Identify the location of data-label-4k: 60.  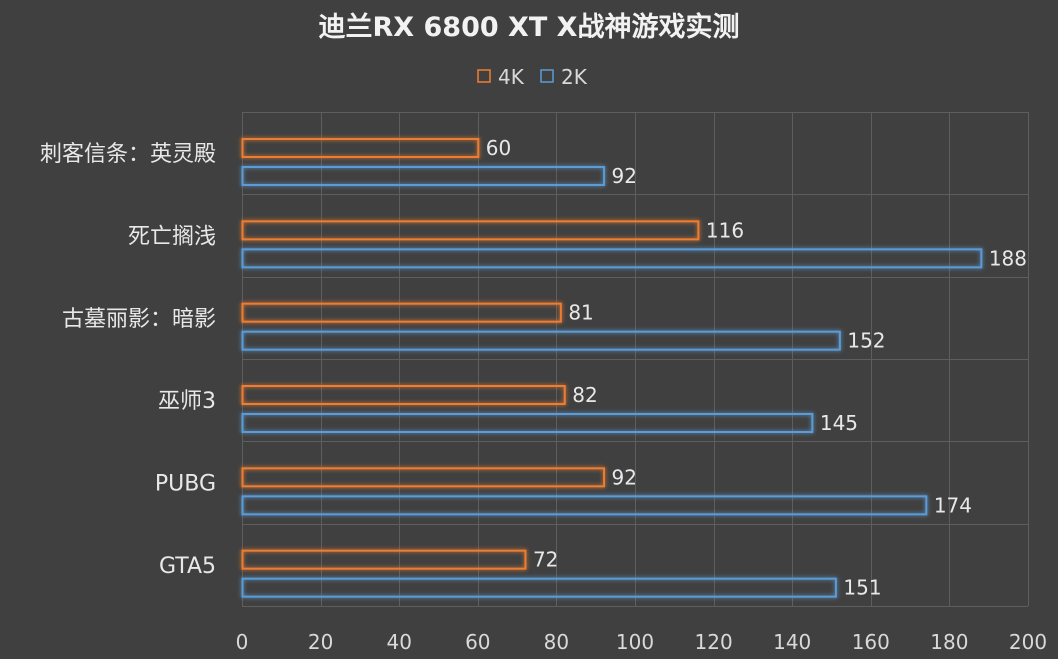
(498, 148).